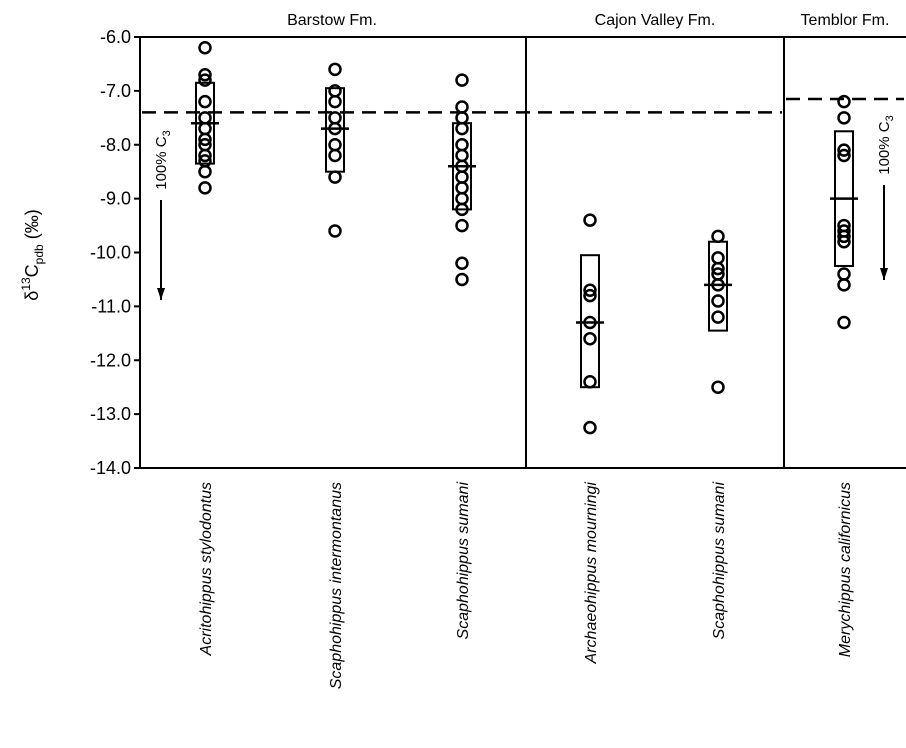 This screenshot has width=906, height=748. I want to click on series-group: Merychippus californicus, so click(844, 375).